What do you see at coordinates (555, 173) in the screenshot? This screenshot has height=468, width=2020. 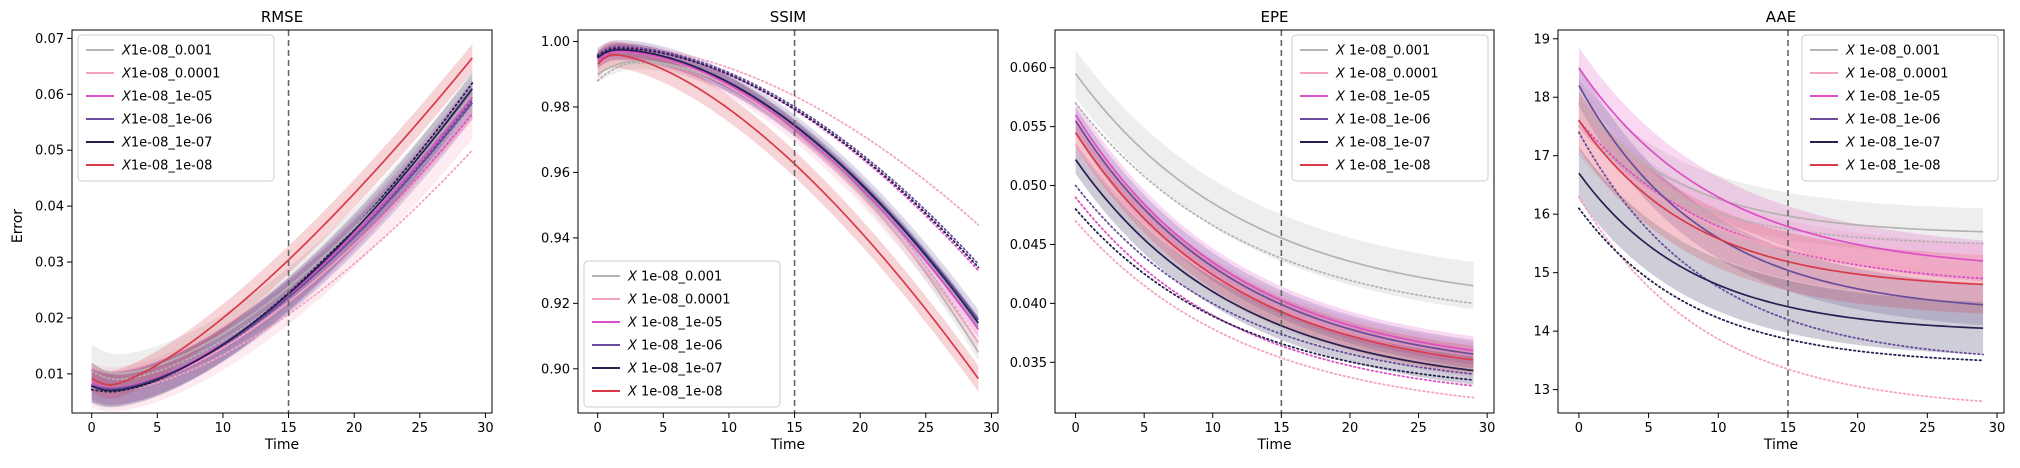 I see `y-tick-label: 0.96` at bounding box center [555, 173].